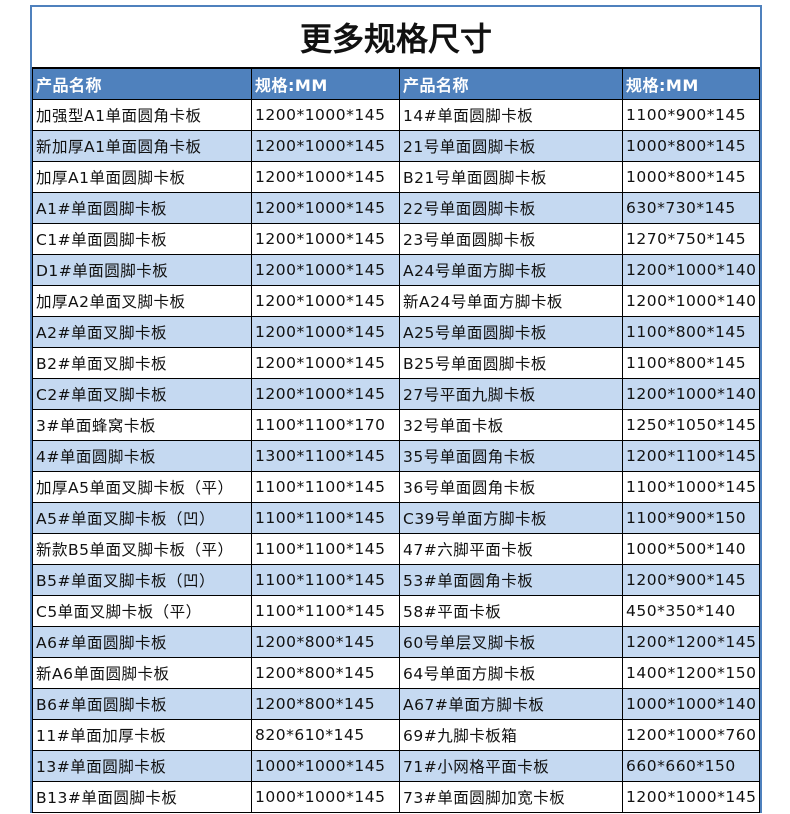  I want to click on spec-cell: 1250*1050*145, so click(691, 425).